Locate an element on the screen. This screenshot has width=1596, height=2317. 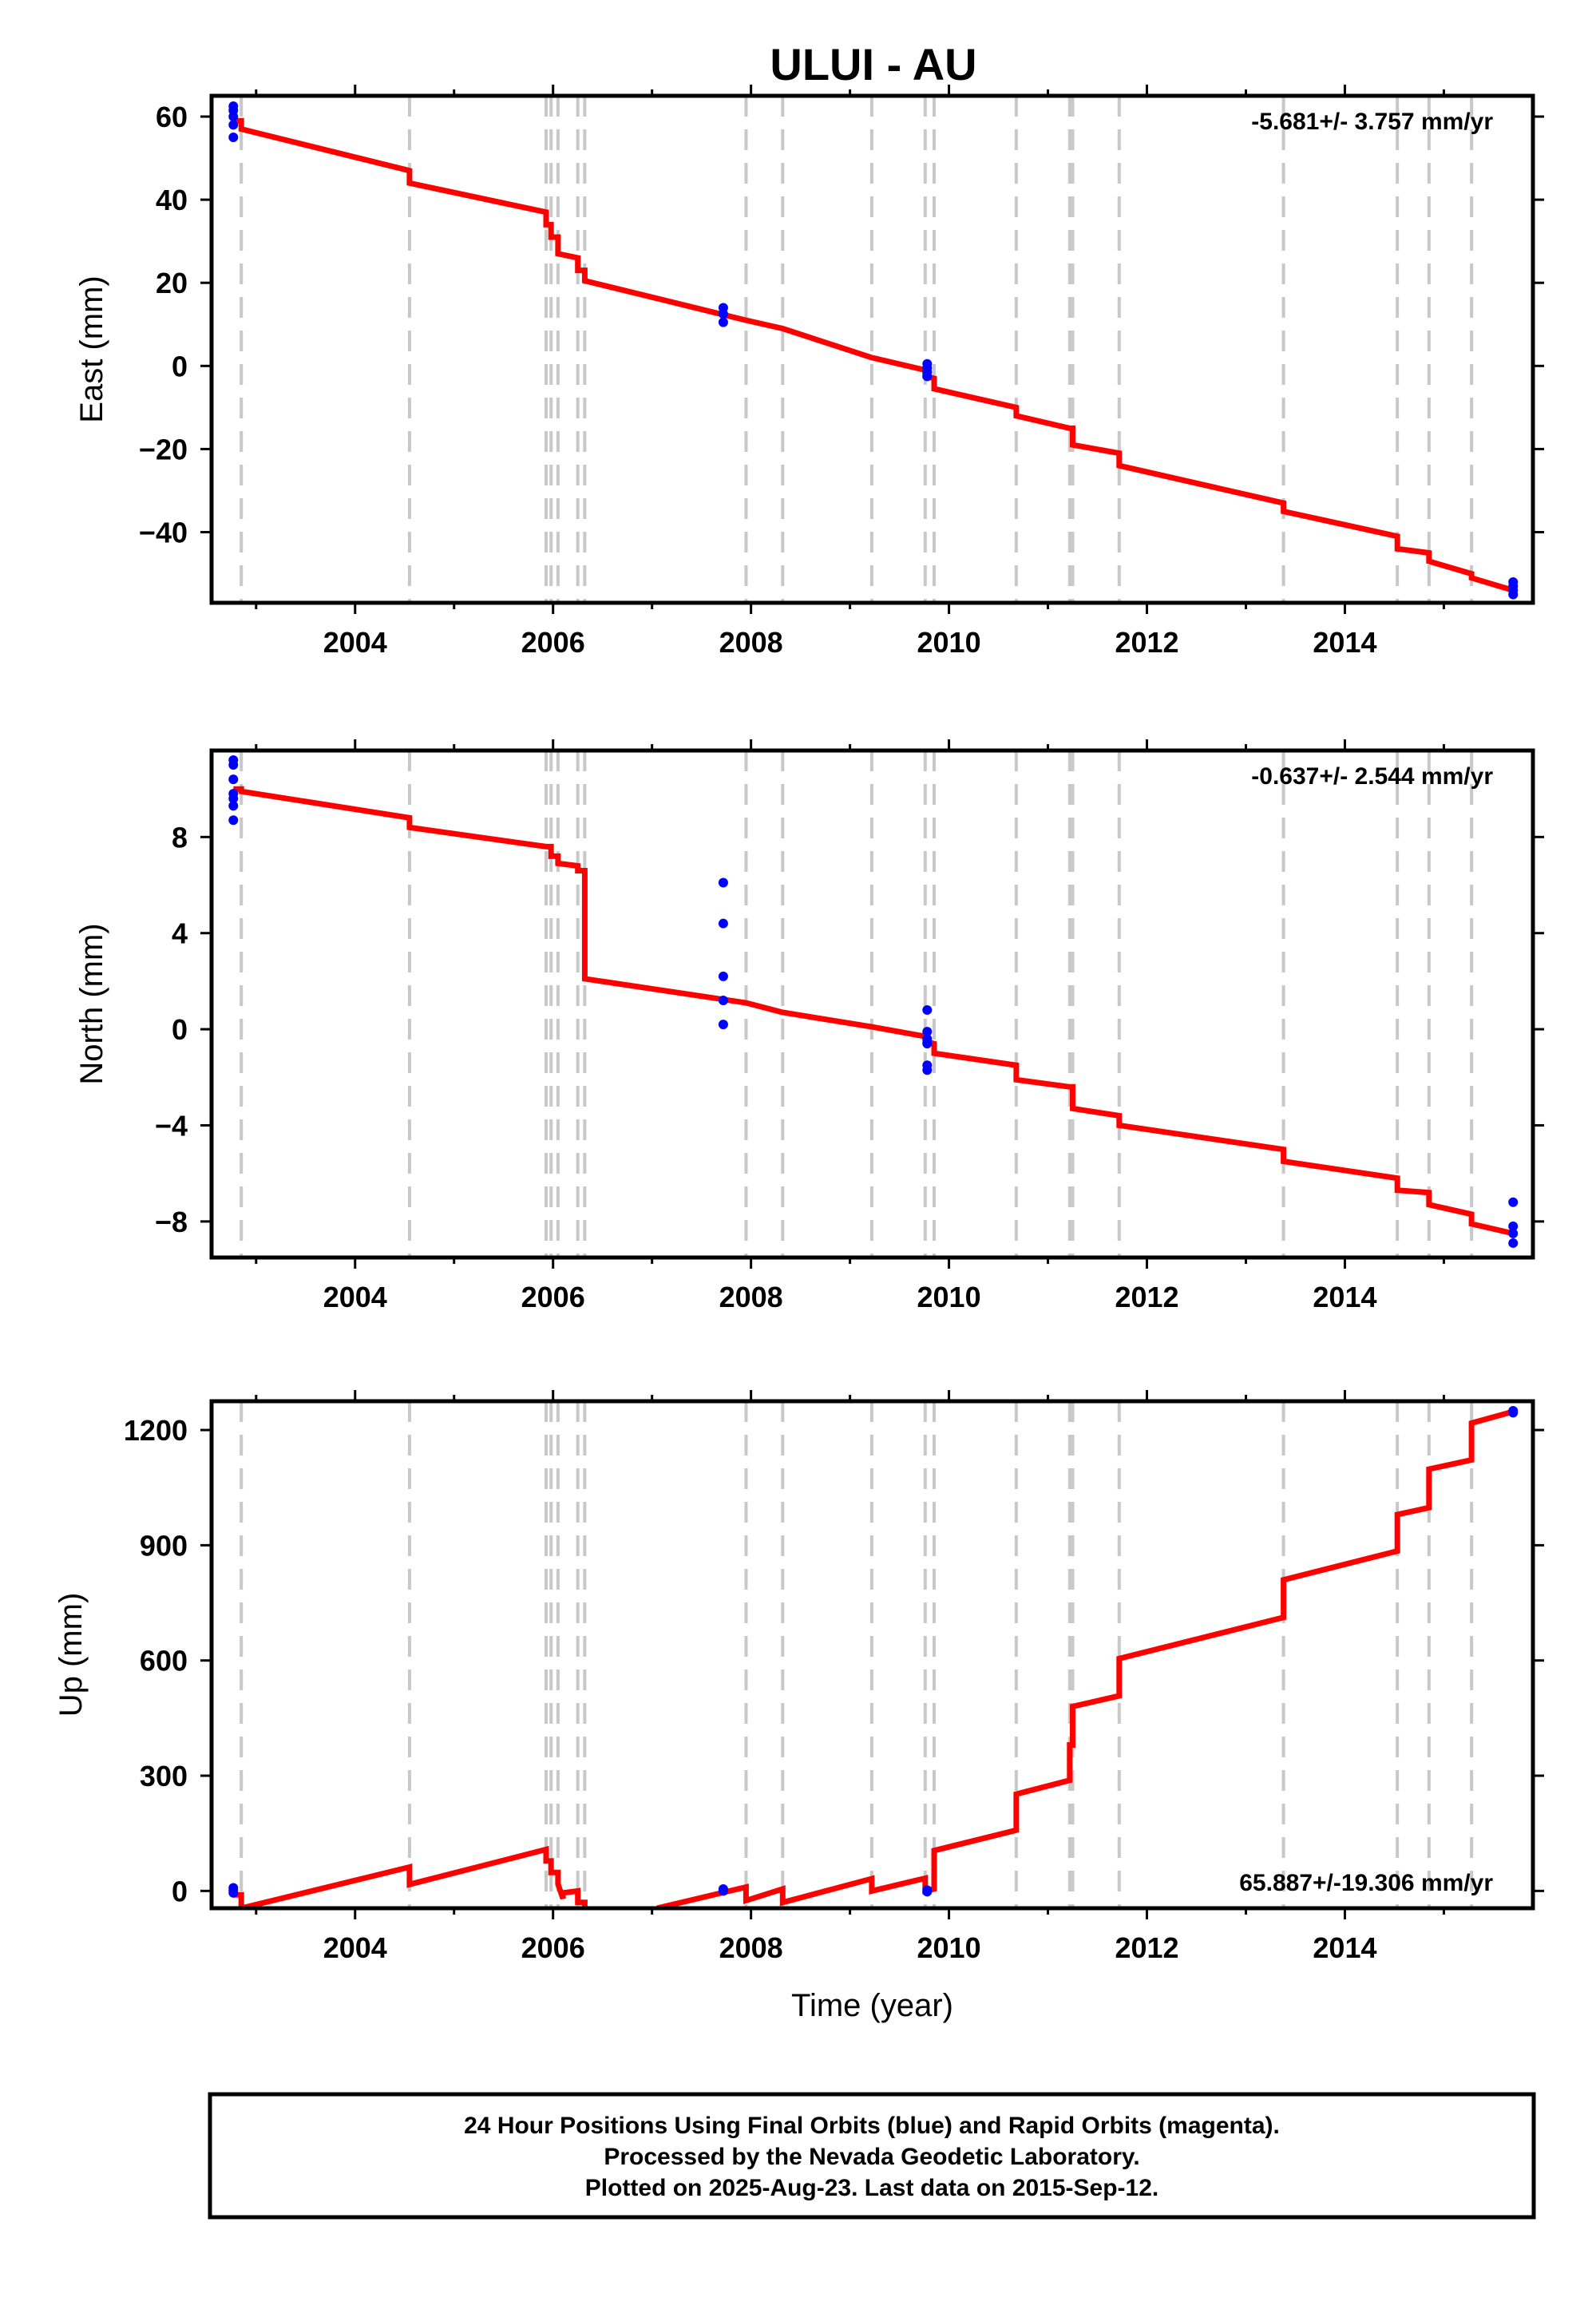
y-tick-label: −8 is located at coordinates (171, 1222).